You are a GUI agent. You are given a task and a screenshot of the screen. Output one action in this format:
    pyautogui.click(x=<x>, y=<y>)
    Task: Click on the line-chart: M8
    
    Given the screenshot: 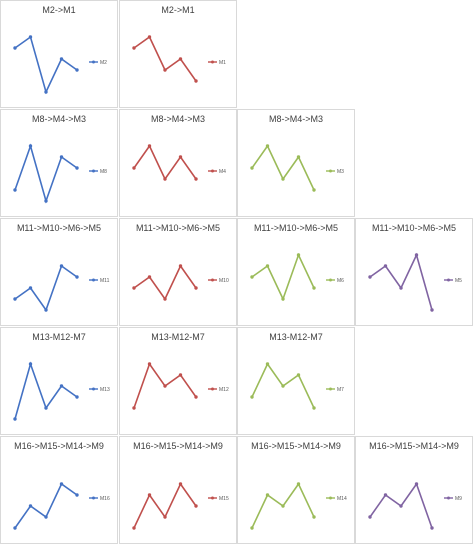 What is the action you would take?
    pyautogui.click(x=60, y=173)
    